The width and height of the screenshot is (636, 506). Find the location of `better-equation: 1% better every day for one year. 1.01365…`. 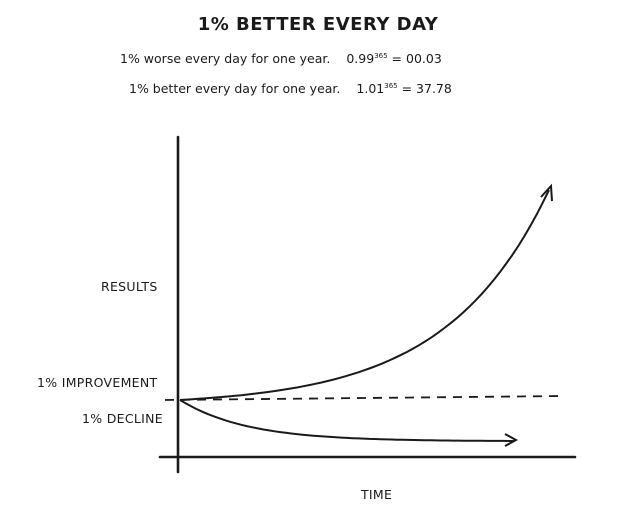

better-equation: 1% better every day for one year. 1.01365… is located at coordinates (290, 88).